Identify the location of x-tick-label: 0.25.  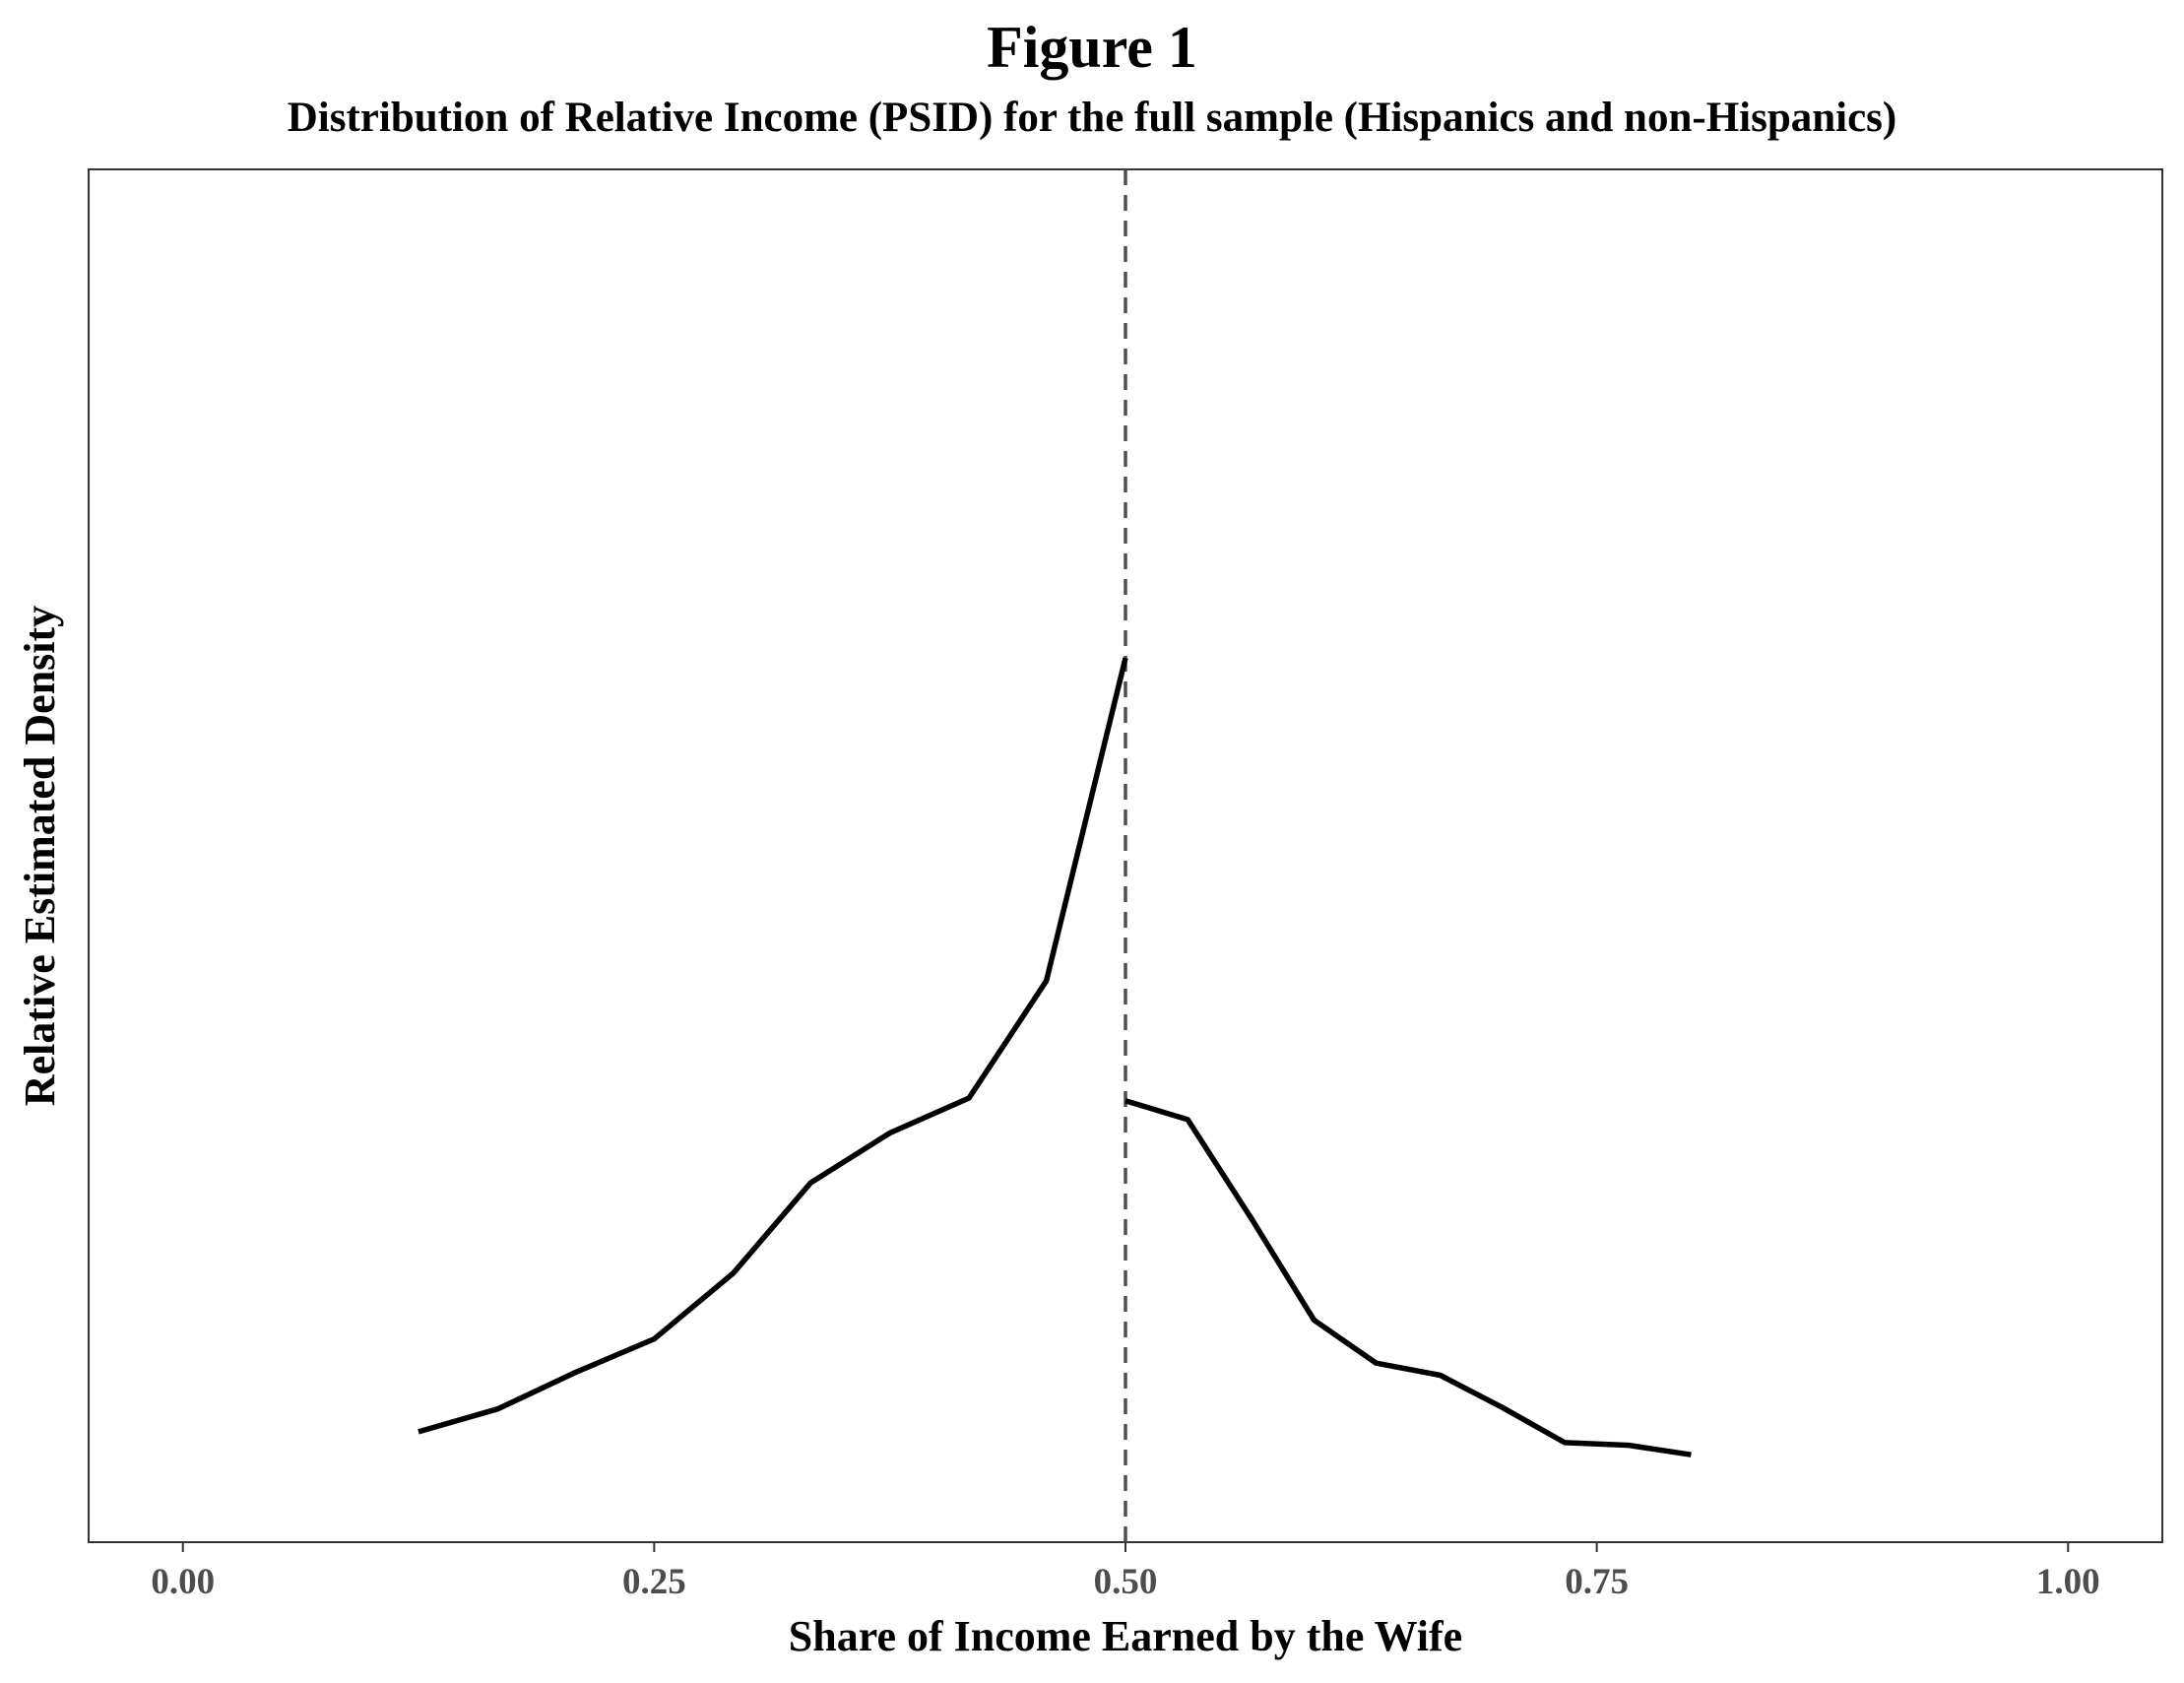
(654, 1582).